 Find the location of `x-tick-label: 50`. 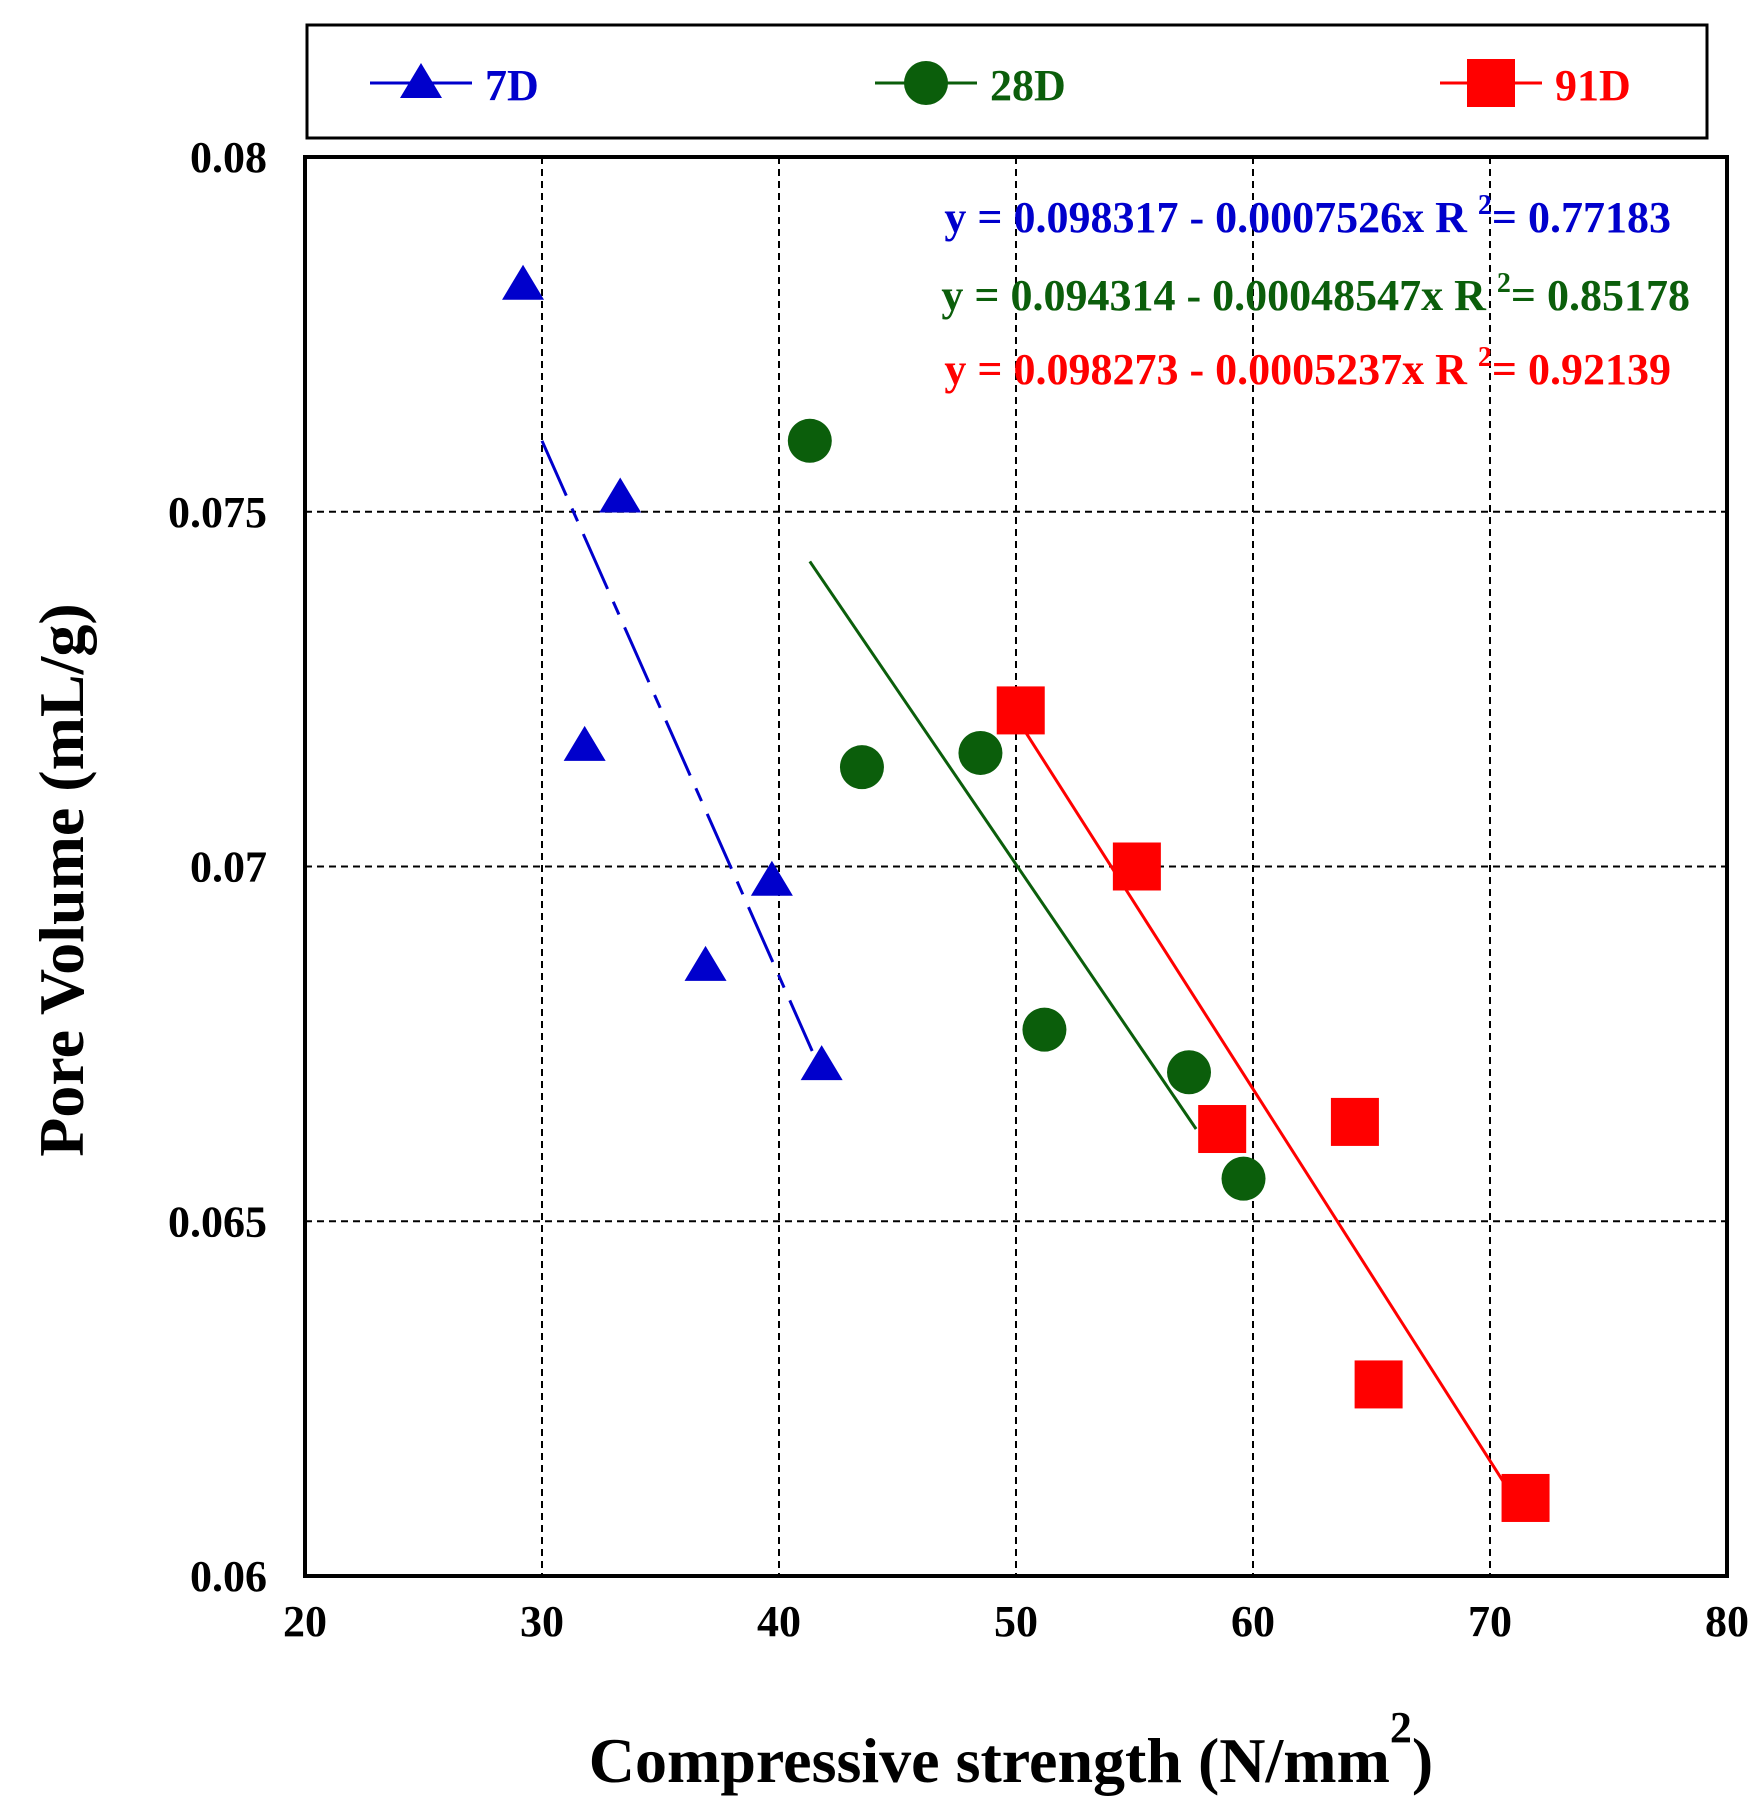

x-tick-label: 50 is located at coordinates (1016, 1621).